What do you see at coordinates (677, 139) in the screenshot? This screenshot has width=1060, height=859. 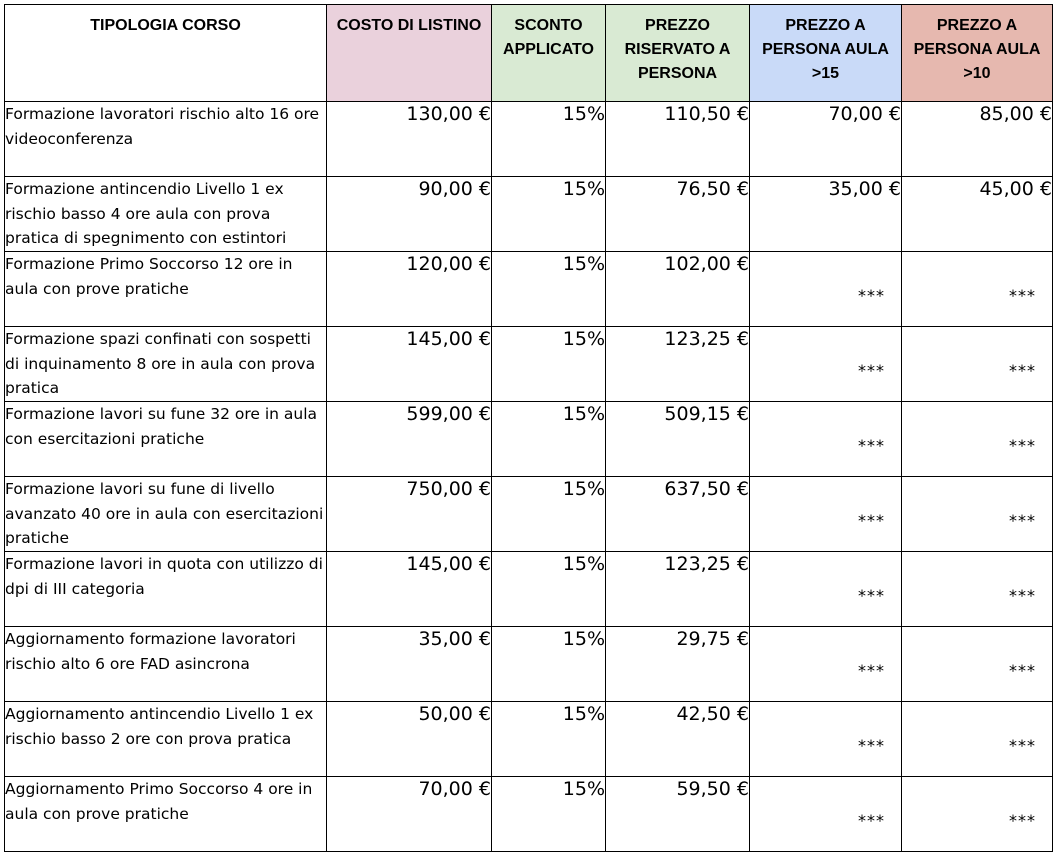 I see `reserved-price: 110,50 €` at bounding box center [677, 139].